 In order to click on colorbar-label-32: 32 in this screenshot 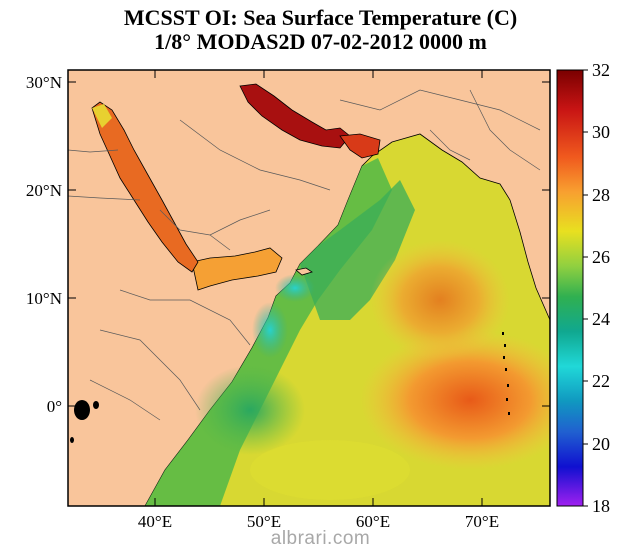, I will do `click(601, 70)`.